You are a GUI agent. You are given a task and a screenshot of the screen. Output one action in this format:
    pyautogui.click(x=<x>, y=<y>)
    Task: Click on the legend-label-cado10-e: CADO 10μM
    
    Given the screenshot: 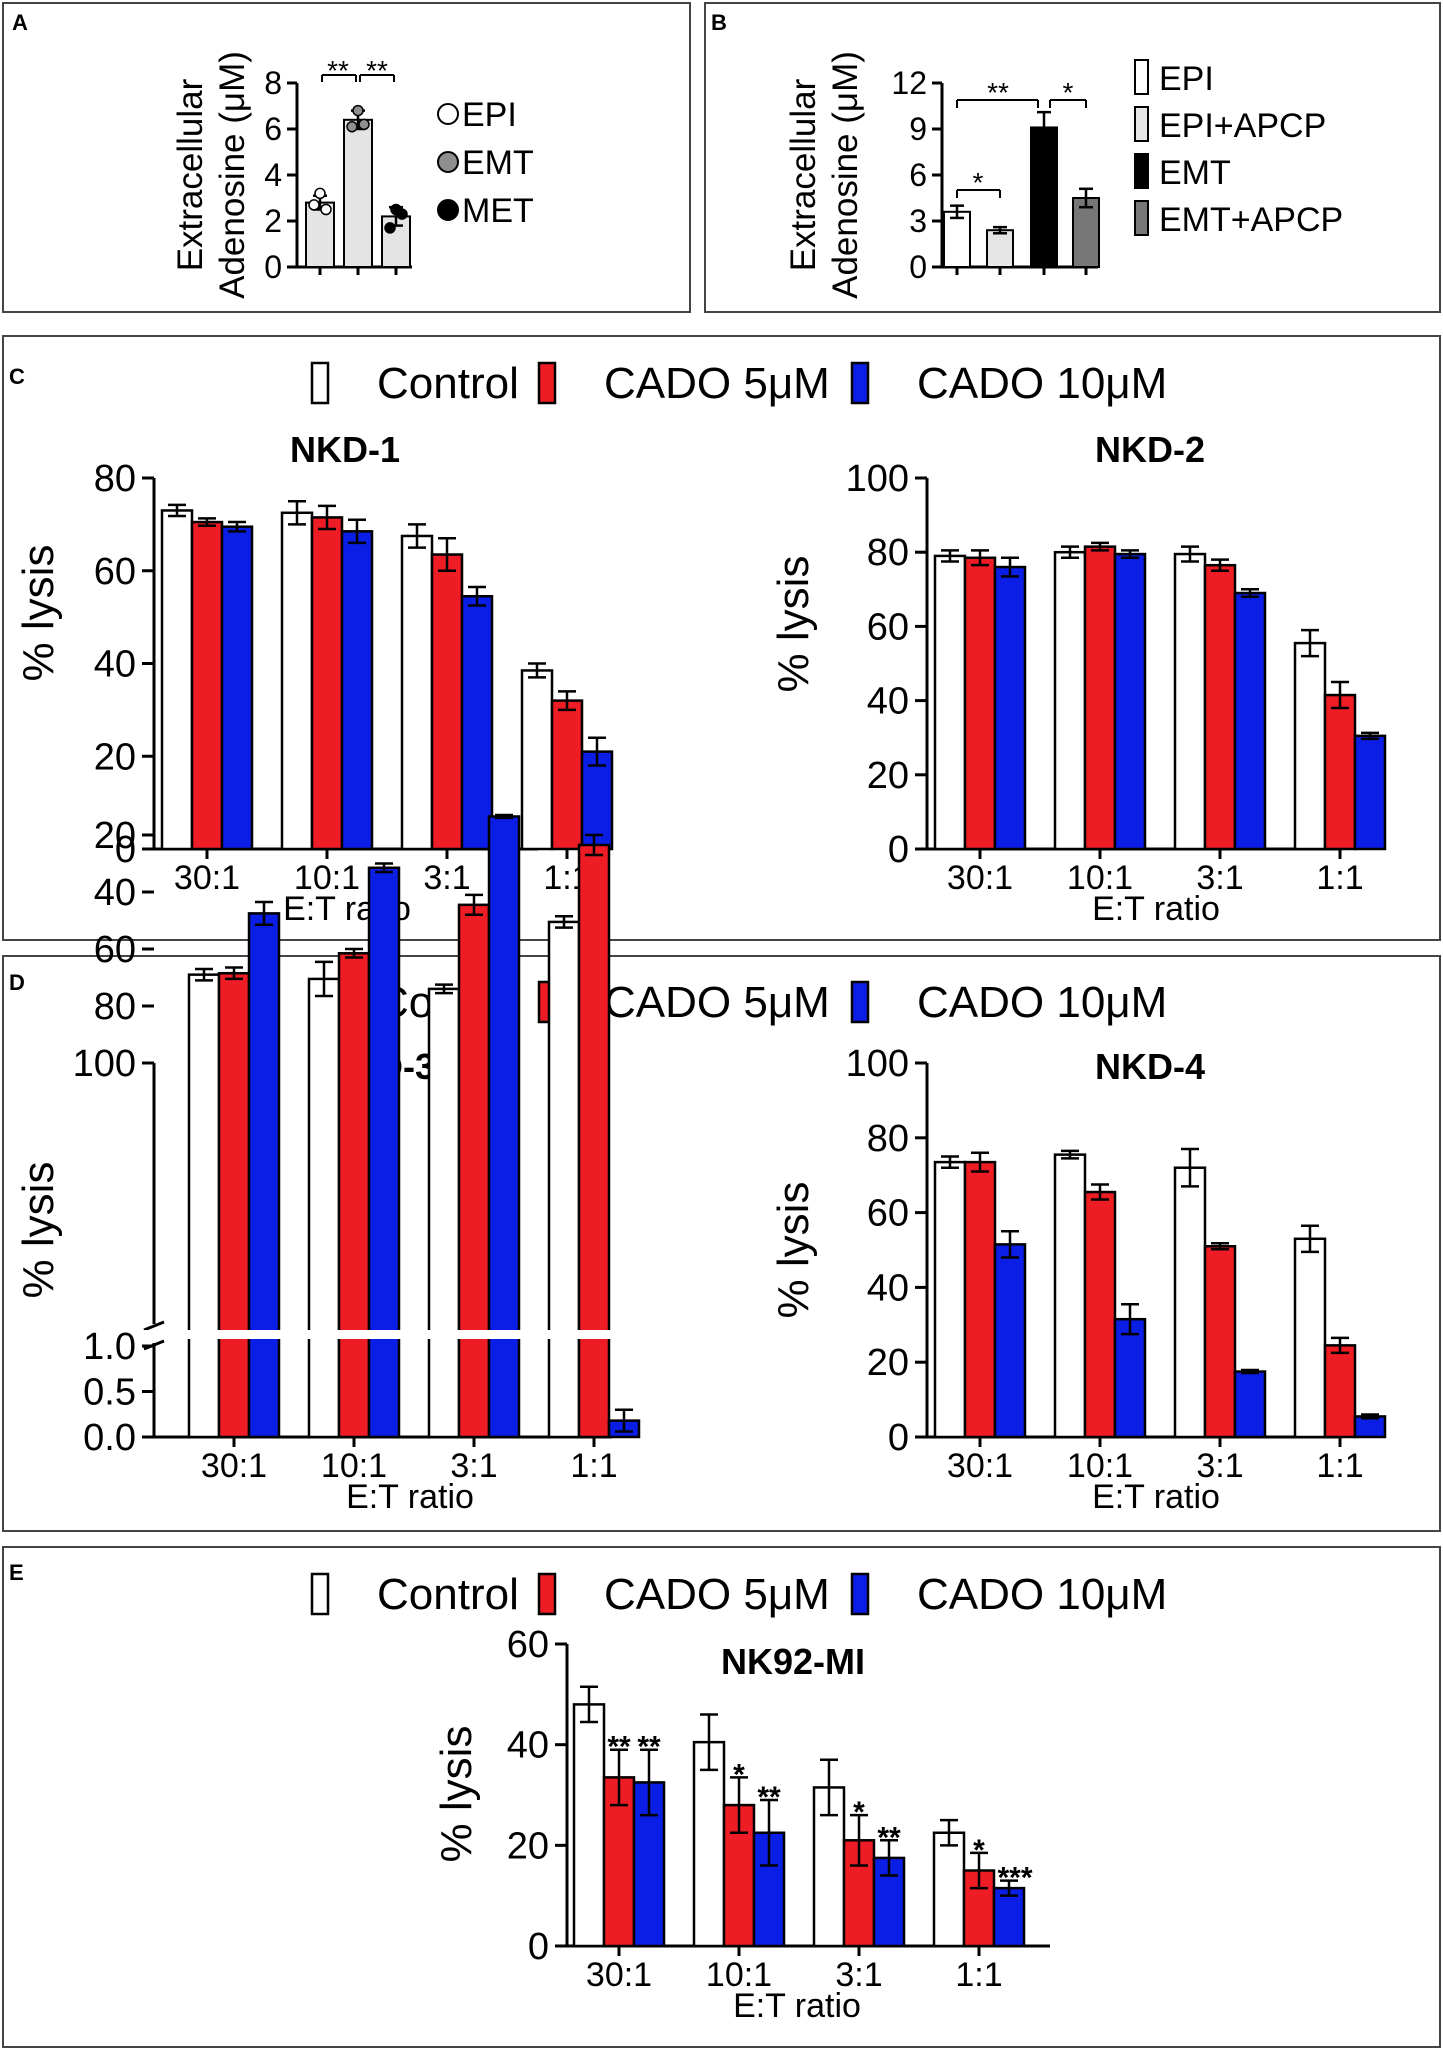 What is the action you would take?
    pyautogui.click(x=1042, y=1594)
    